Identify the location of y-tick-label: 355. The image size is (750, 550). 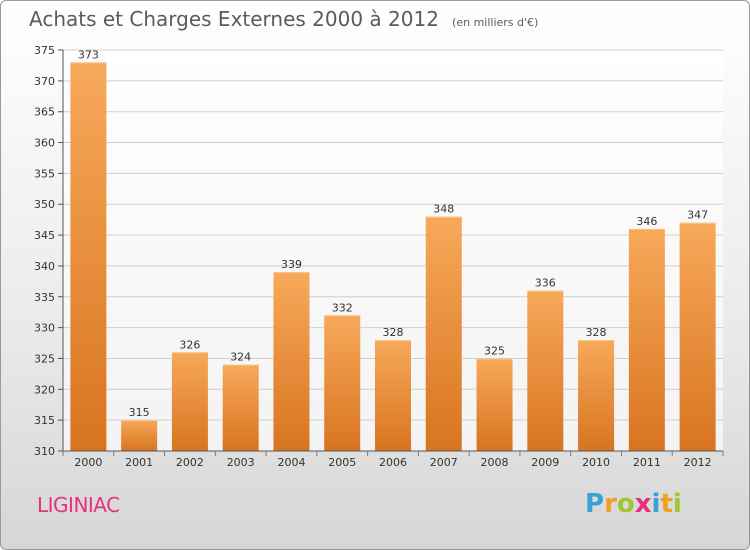
(44, 173).